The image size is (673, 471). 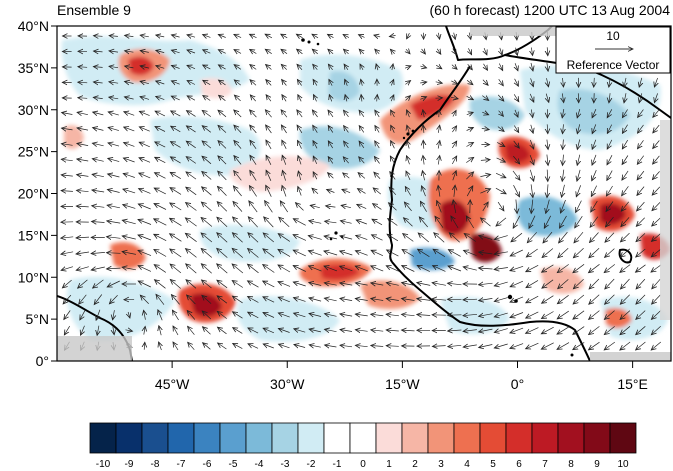 What do you see at coordinates (623, 464) in the screenshot?
I see `colorbar-label: 10` at bounding box center [623, 464].